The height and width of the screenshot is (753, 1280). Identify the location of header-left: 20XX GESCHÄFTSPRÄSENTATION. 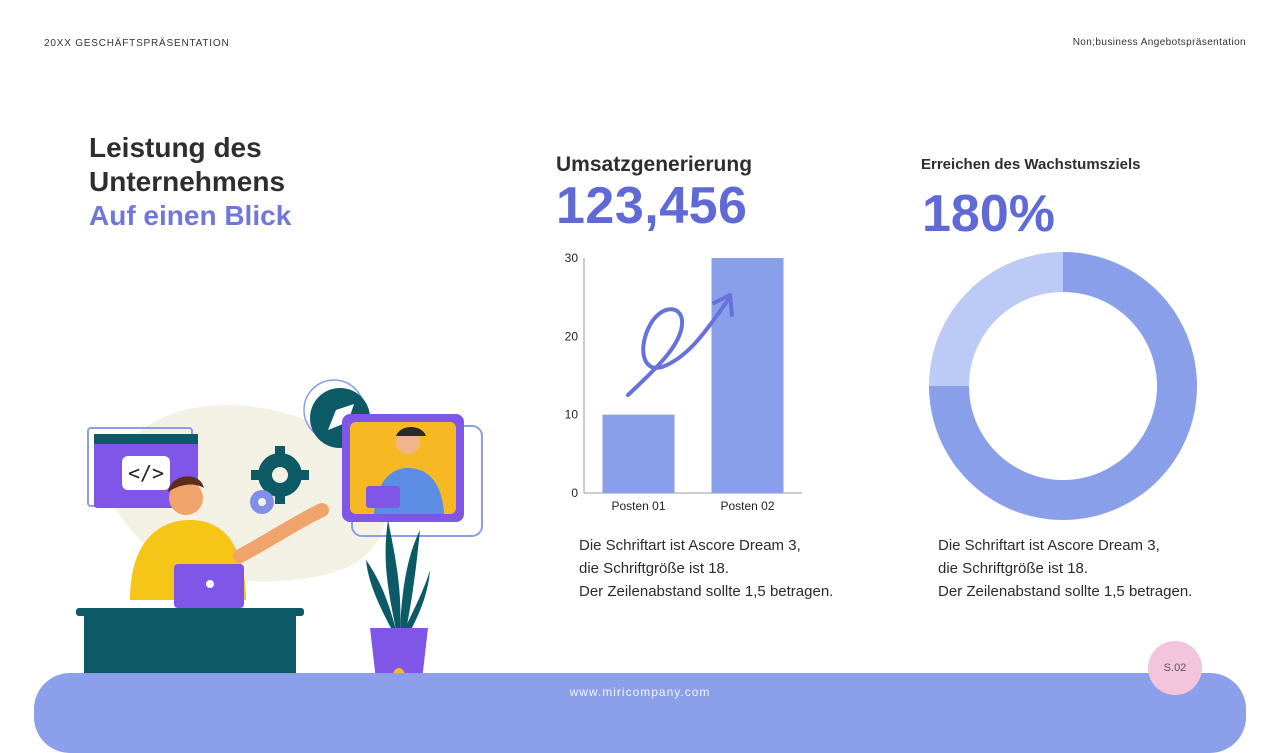
(137, 43).